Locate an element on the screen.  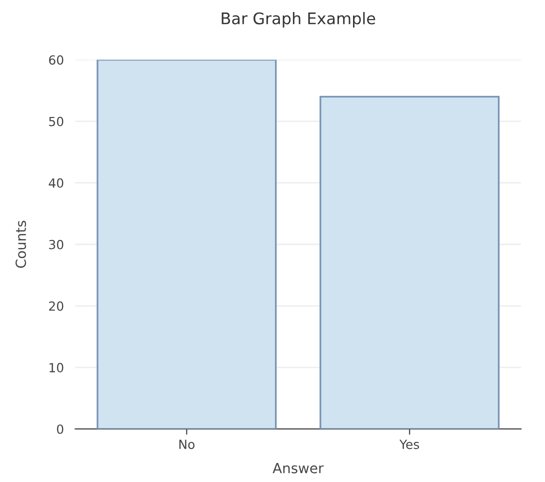
y-tick-label: 0 is located at coordinates (60, 429).